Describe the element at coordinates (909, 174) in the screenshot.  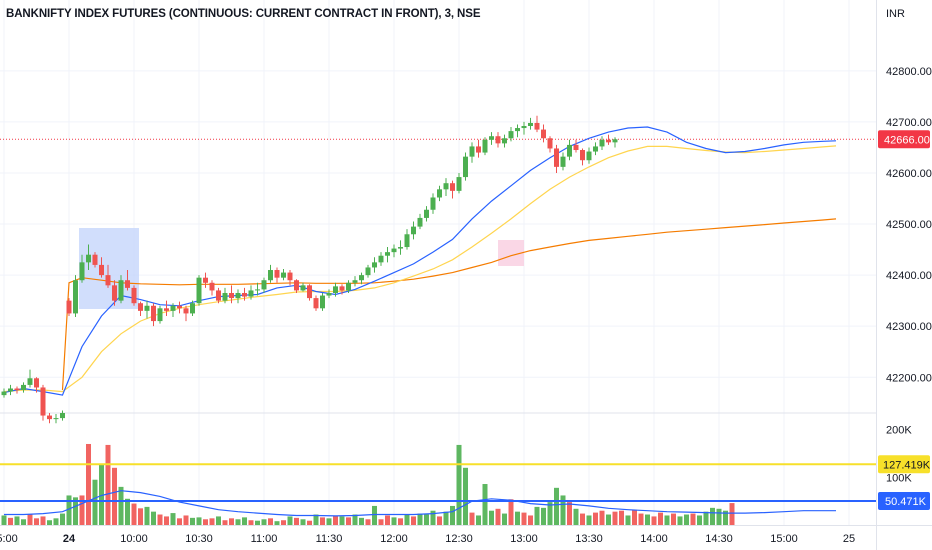
I see `price-tick-label: 42600.00` at that location.